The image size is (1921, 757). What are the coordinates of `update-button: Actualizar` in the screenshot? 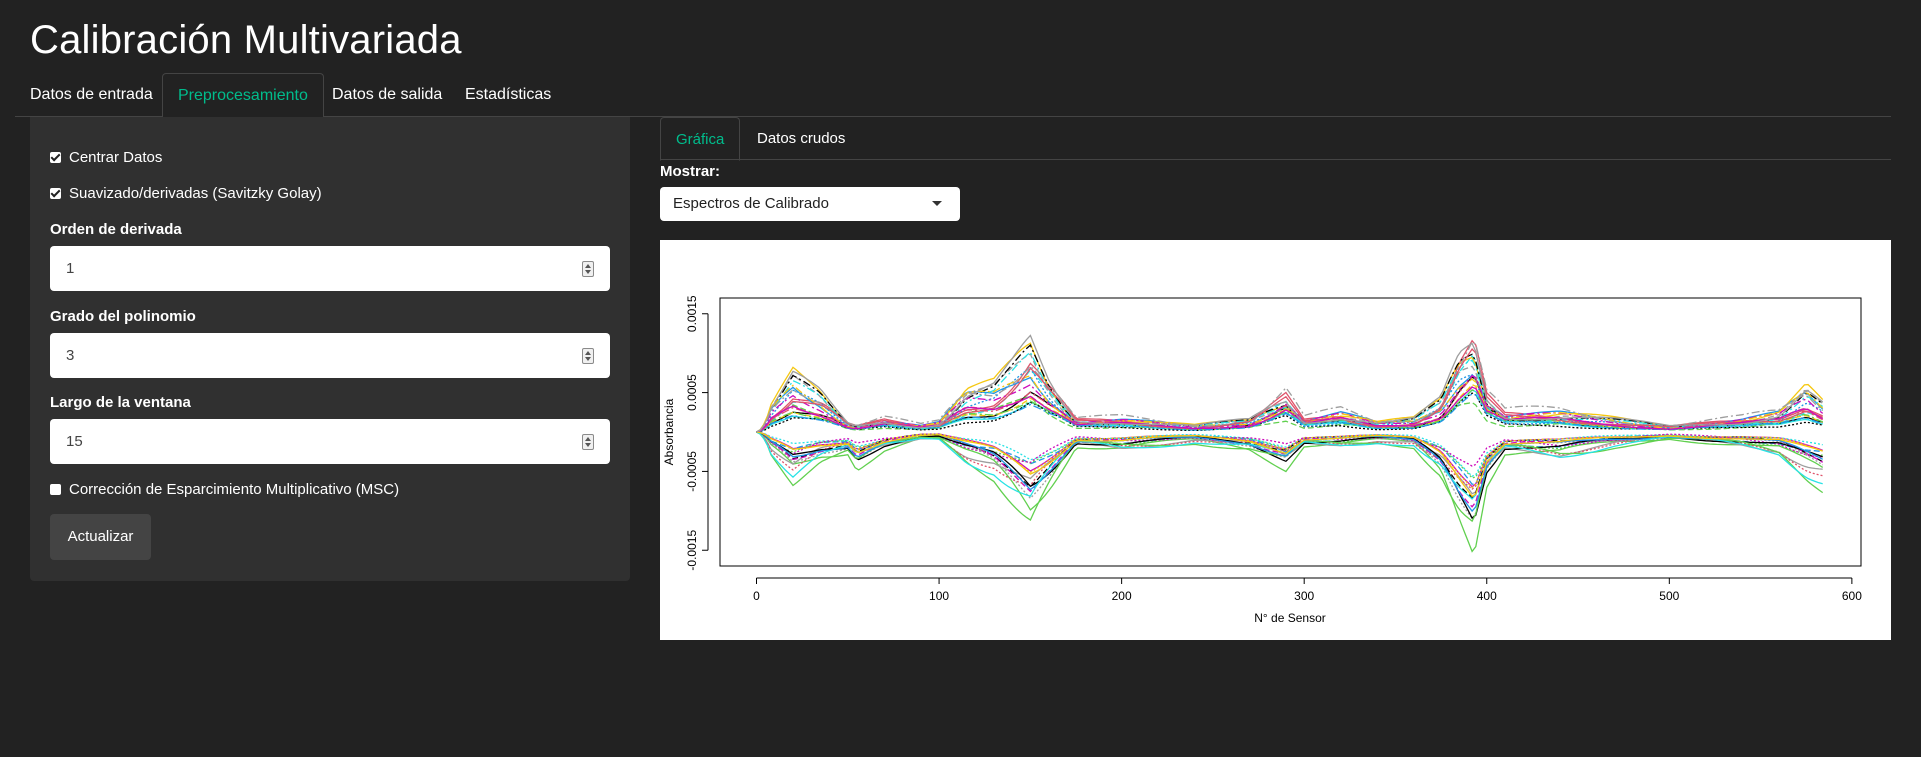 It's located at (100, 537).